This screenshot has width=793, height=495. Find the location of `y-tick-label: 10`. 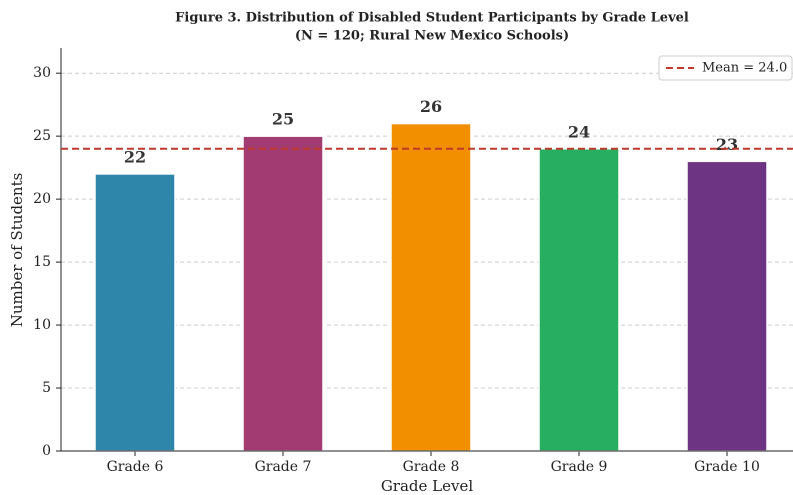

y-tick-label: 10 is located at coordinates (42, 325).